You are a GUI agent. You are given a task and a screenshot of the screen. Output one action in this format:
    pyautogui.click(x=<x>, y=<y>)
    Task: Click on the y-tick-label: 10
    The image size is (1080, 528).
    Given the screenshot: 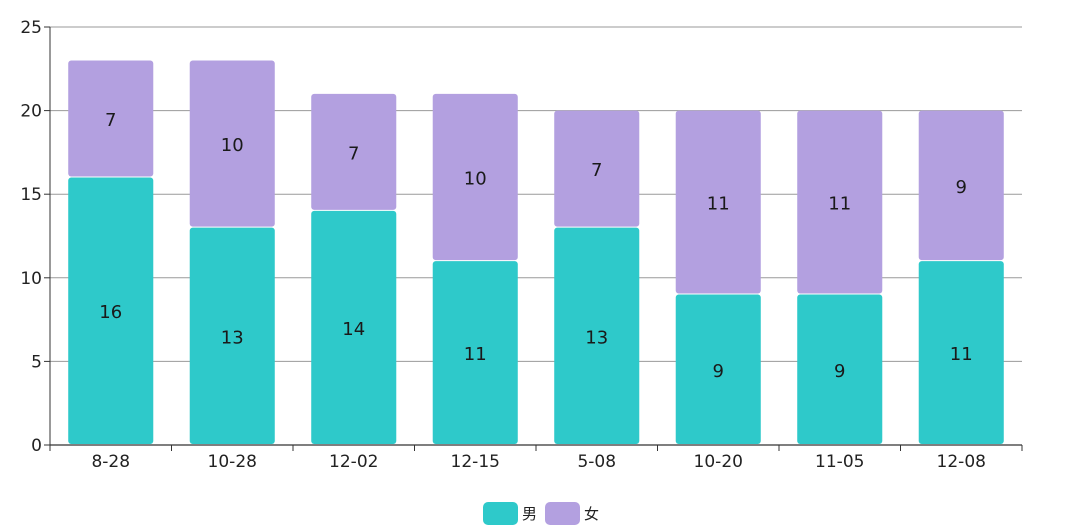 What is the action you would take?
    pyautogui.click(x=31, y=279)
    